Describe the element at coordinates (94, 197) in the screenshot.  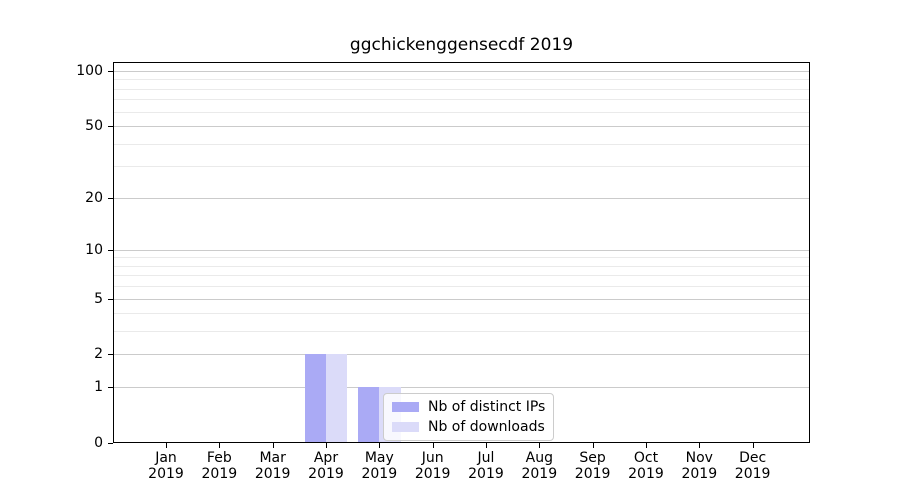
I see `y-tick-label: 20` at that location.